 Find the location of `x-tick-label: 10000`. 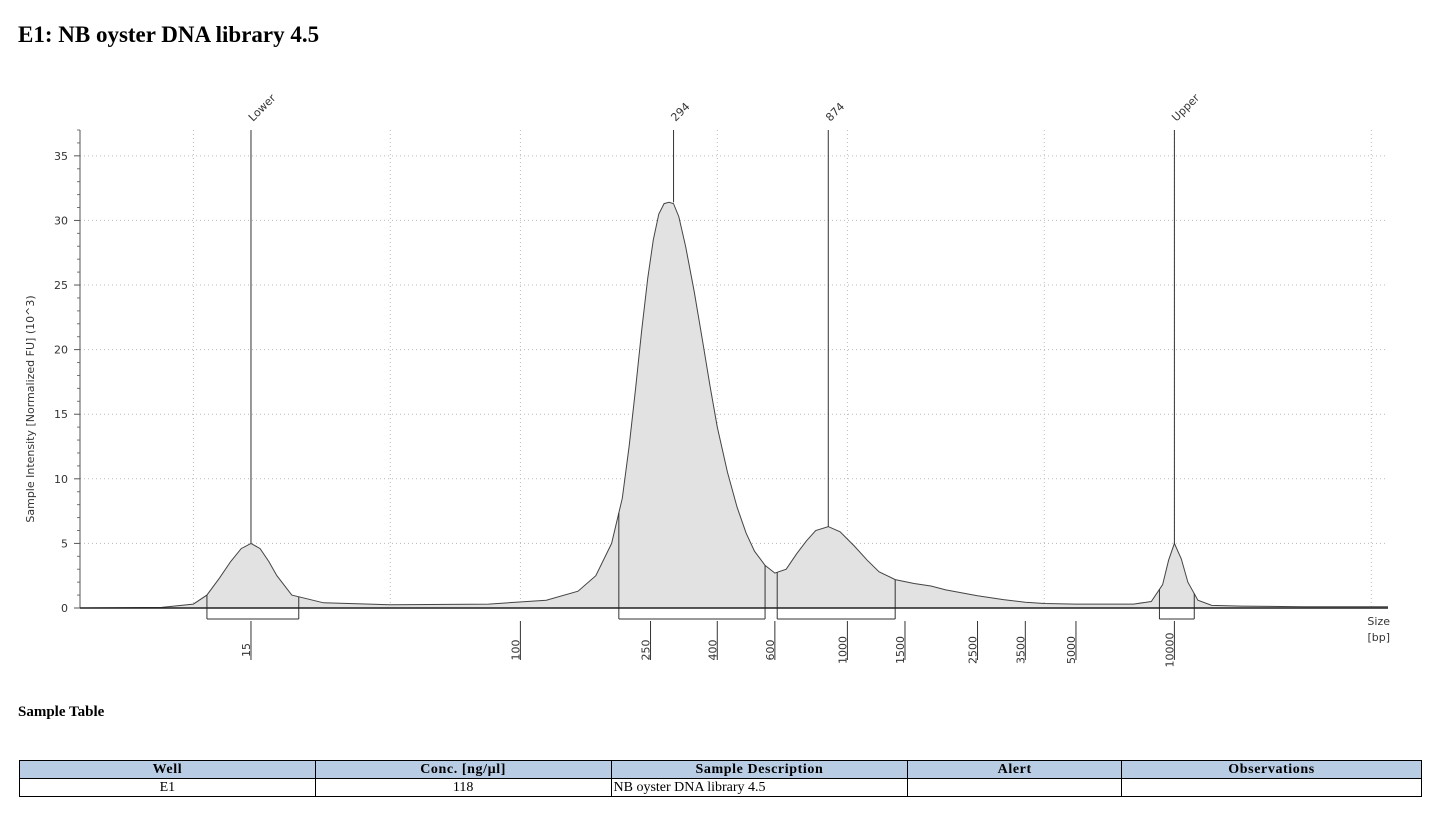

x-tick-label: 10000 is located at coordinates (1169, 650).